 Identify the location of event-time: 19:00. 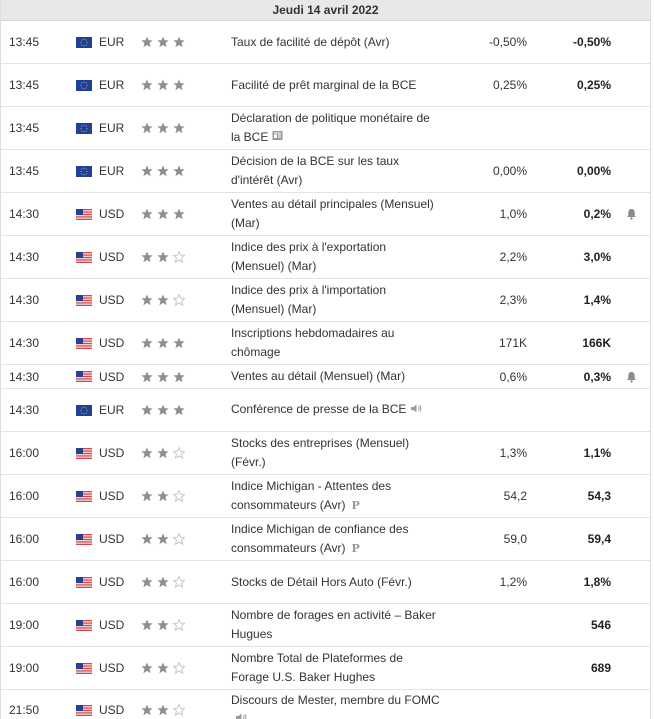
(24, 668).